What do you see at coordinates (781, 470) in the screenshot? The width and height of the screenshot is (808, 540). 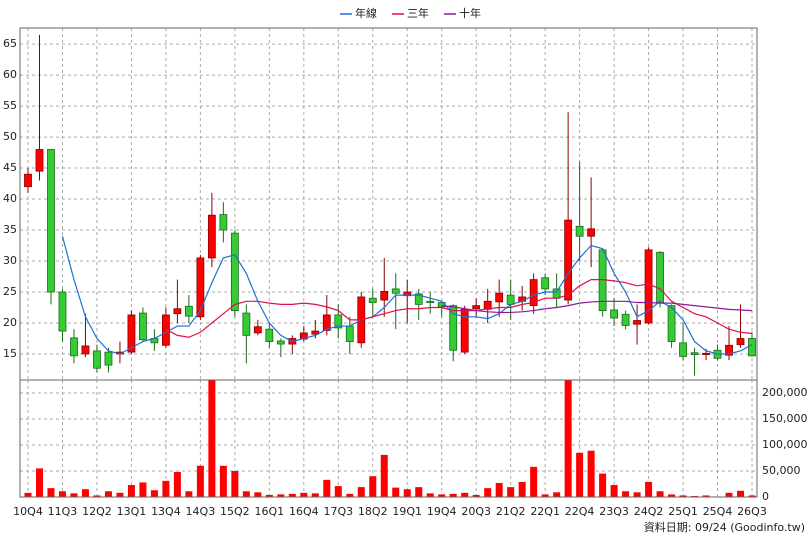 I see `y2-tick-label: 50,000` at bounding box center [781, 470].